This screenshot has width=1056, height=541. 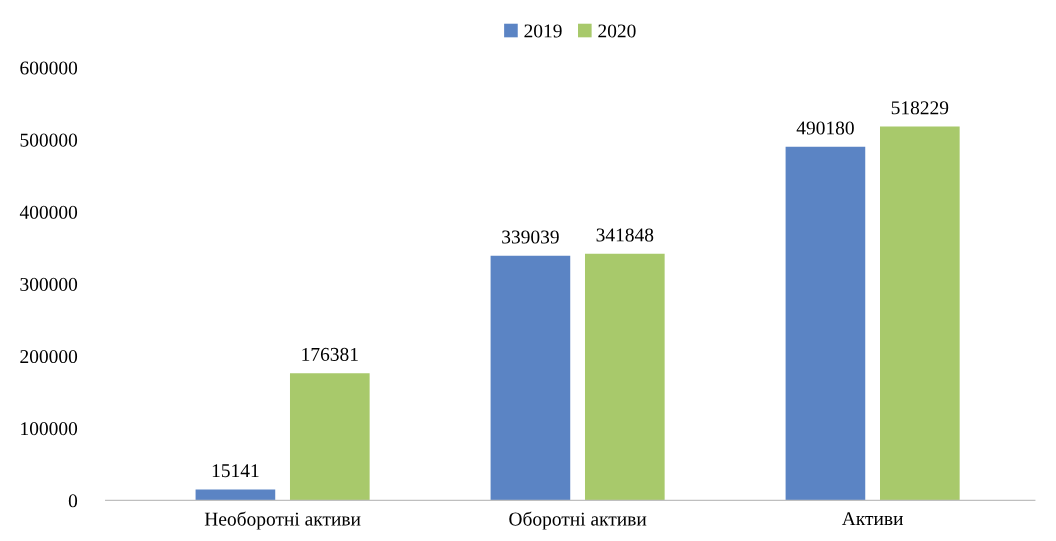 I want to click on data-label: 518229, so click(x=920, y=108).